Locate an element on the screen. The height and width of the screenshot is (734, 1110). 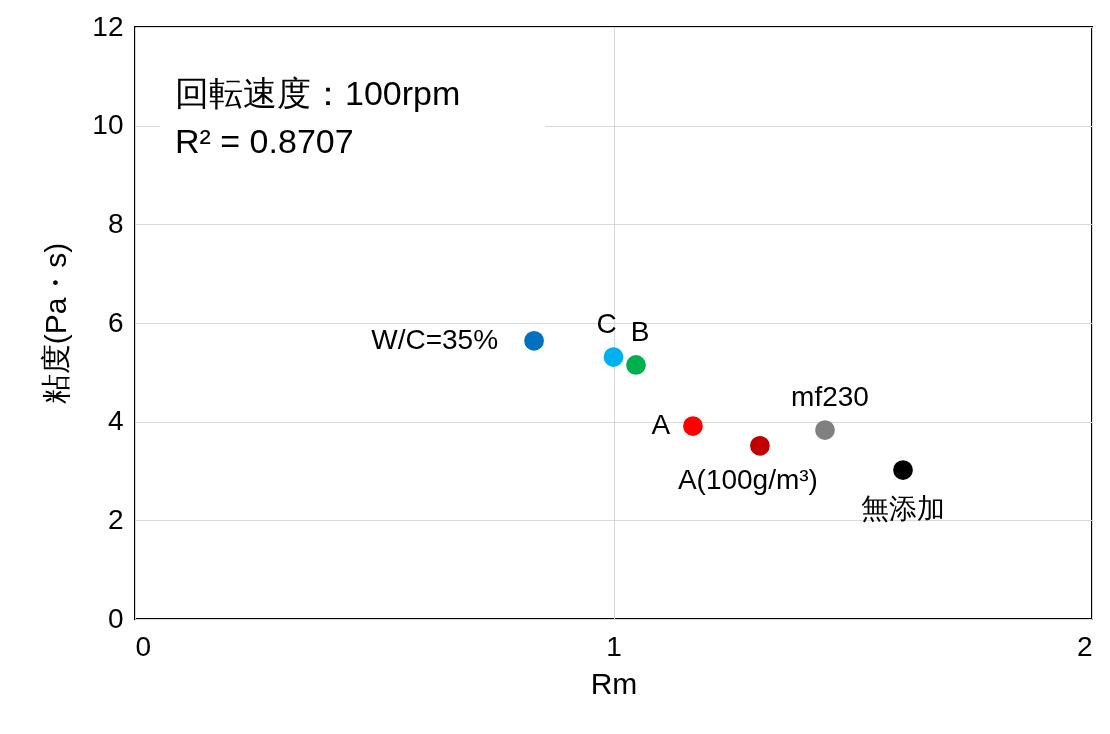
x-tick-label: 1 is located at coordinates (614, 646).